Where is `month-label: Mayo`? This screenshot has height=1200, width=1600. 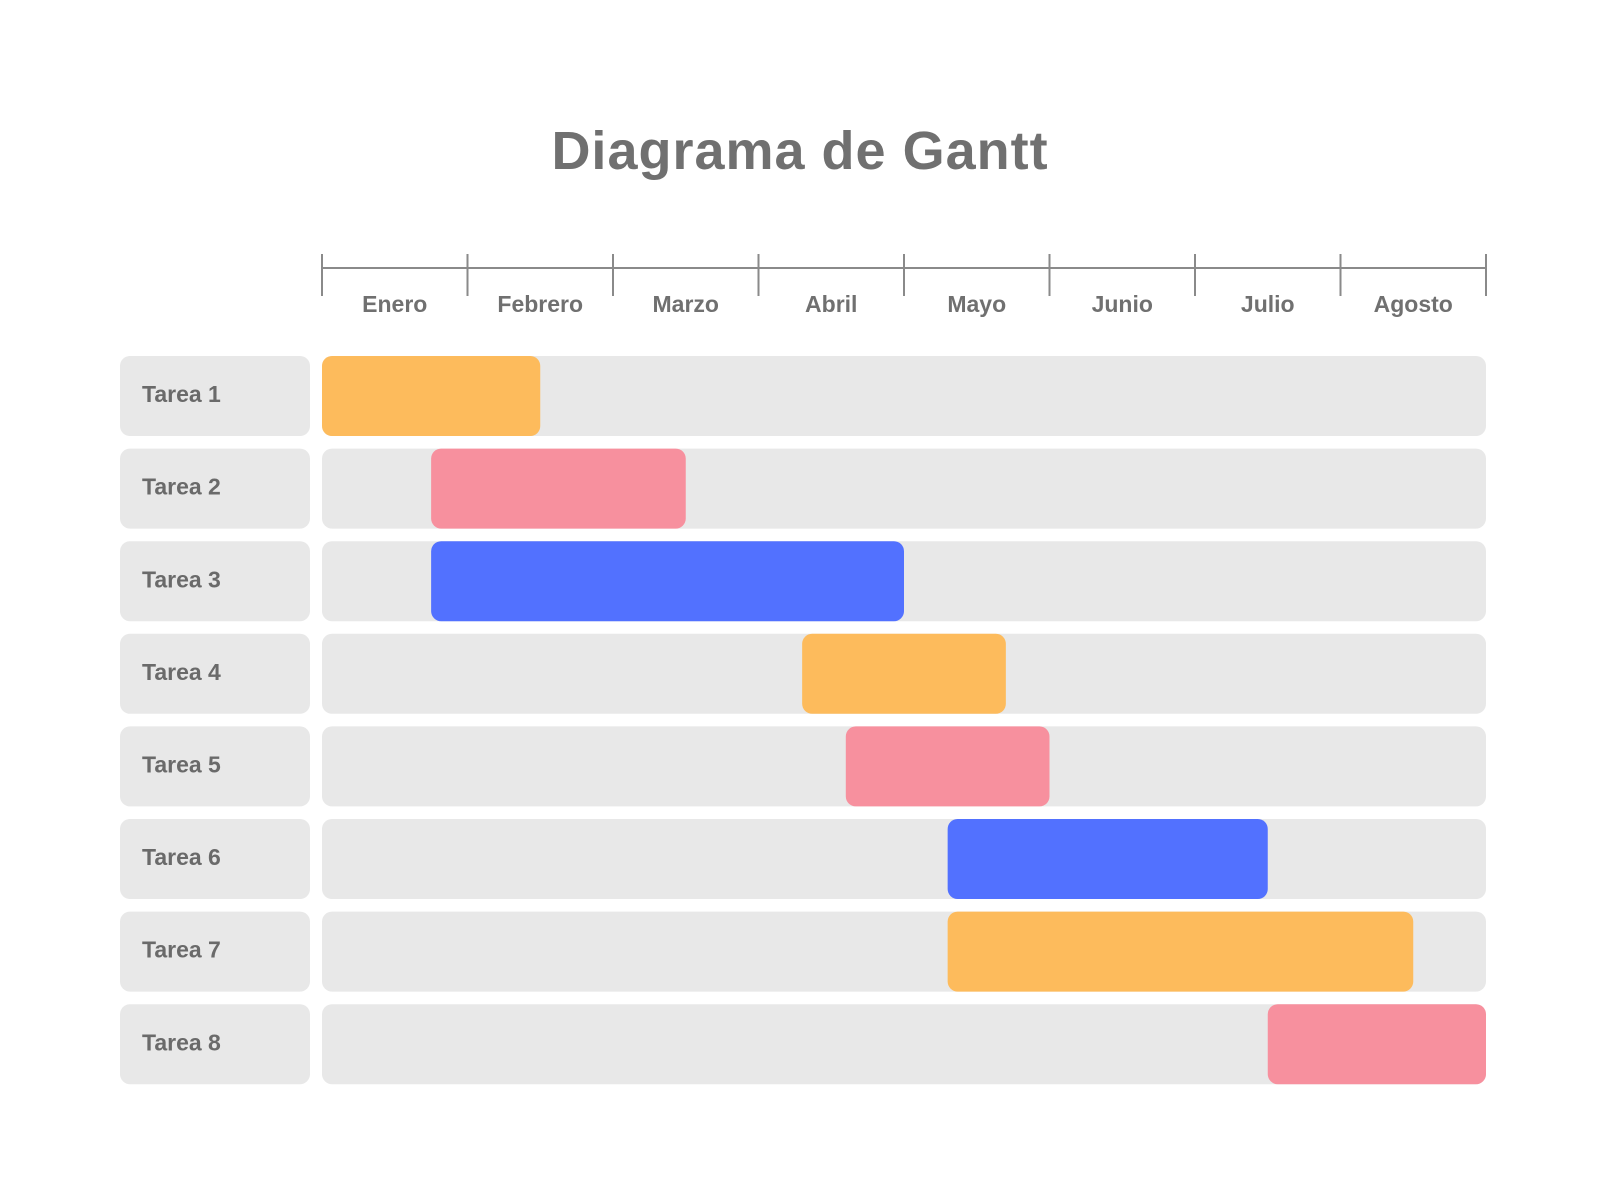 month-label: Mayo is located at coordinates (976, 304).